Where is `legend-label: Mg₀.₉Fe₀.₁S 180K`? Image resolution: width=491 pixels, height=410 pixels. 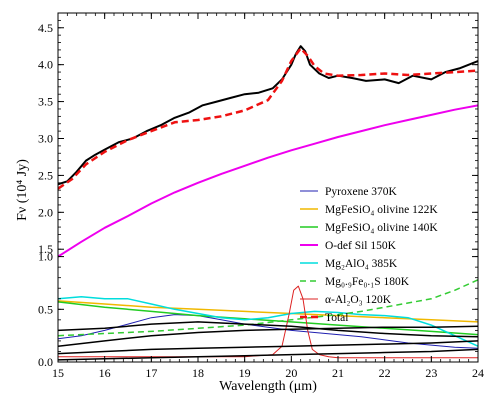
legend-label: Mg₀.₉Fe₀.₁S 180K is located at coordinates (367, 282).